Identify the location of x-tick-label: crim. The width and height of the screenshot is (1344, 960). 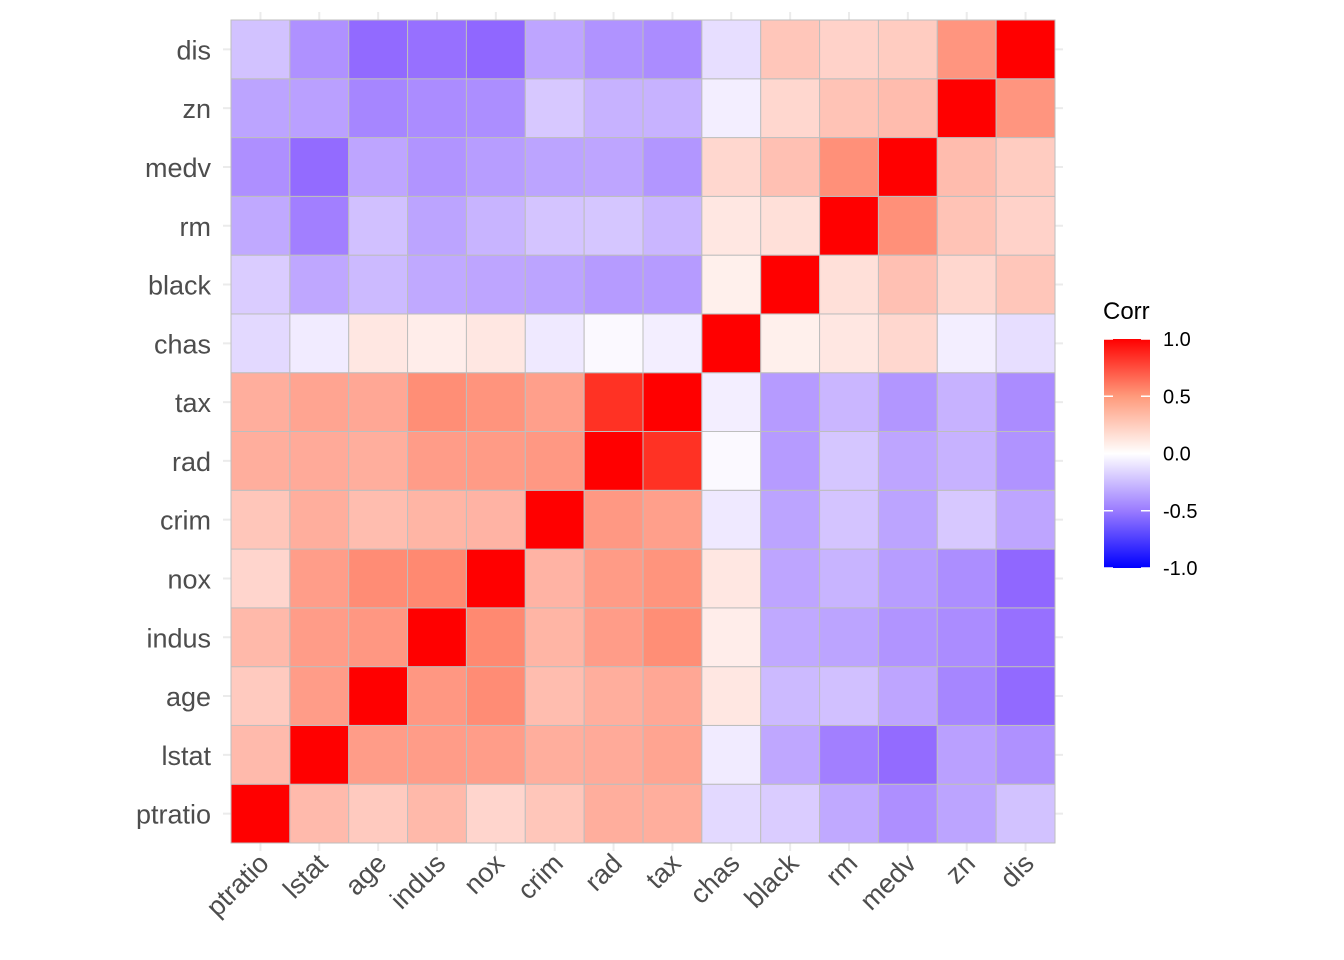
(540, 876).